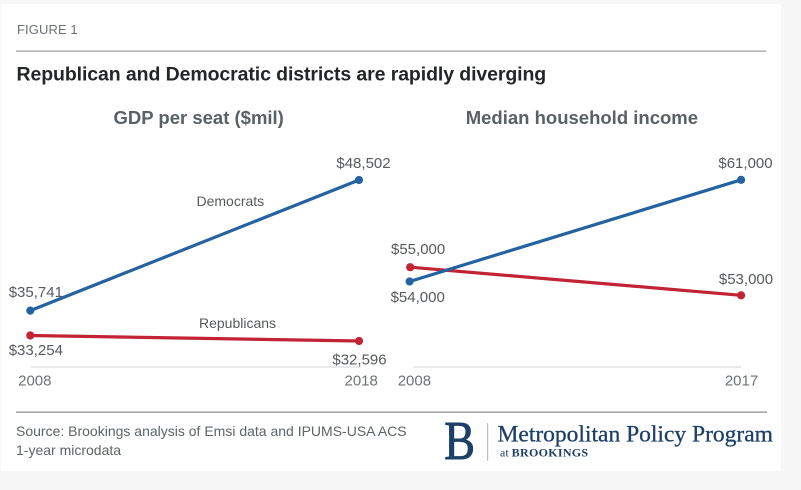  Describe the element at coordinates (418, 297) in the screenshot. I see `svg-text: $54,000` at that location.